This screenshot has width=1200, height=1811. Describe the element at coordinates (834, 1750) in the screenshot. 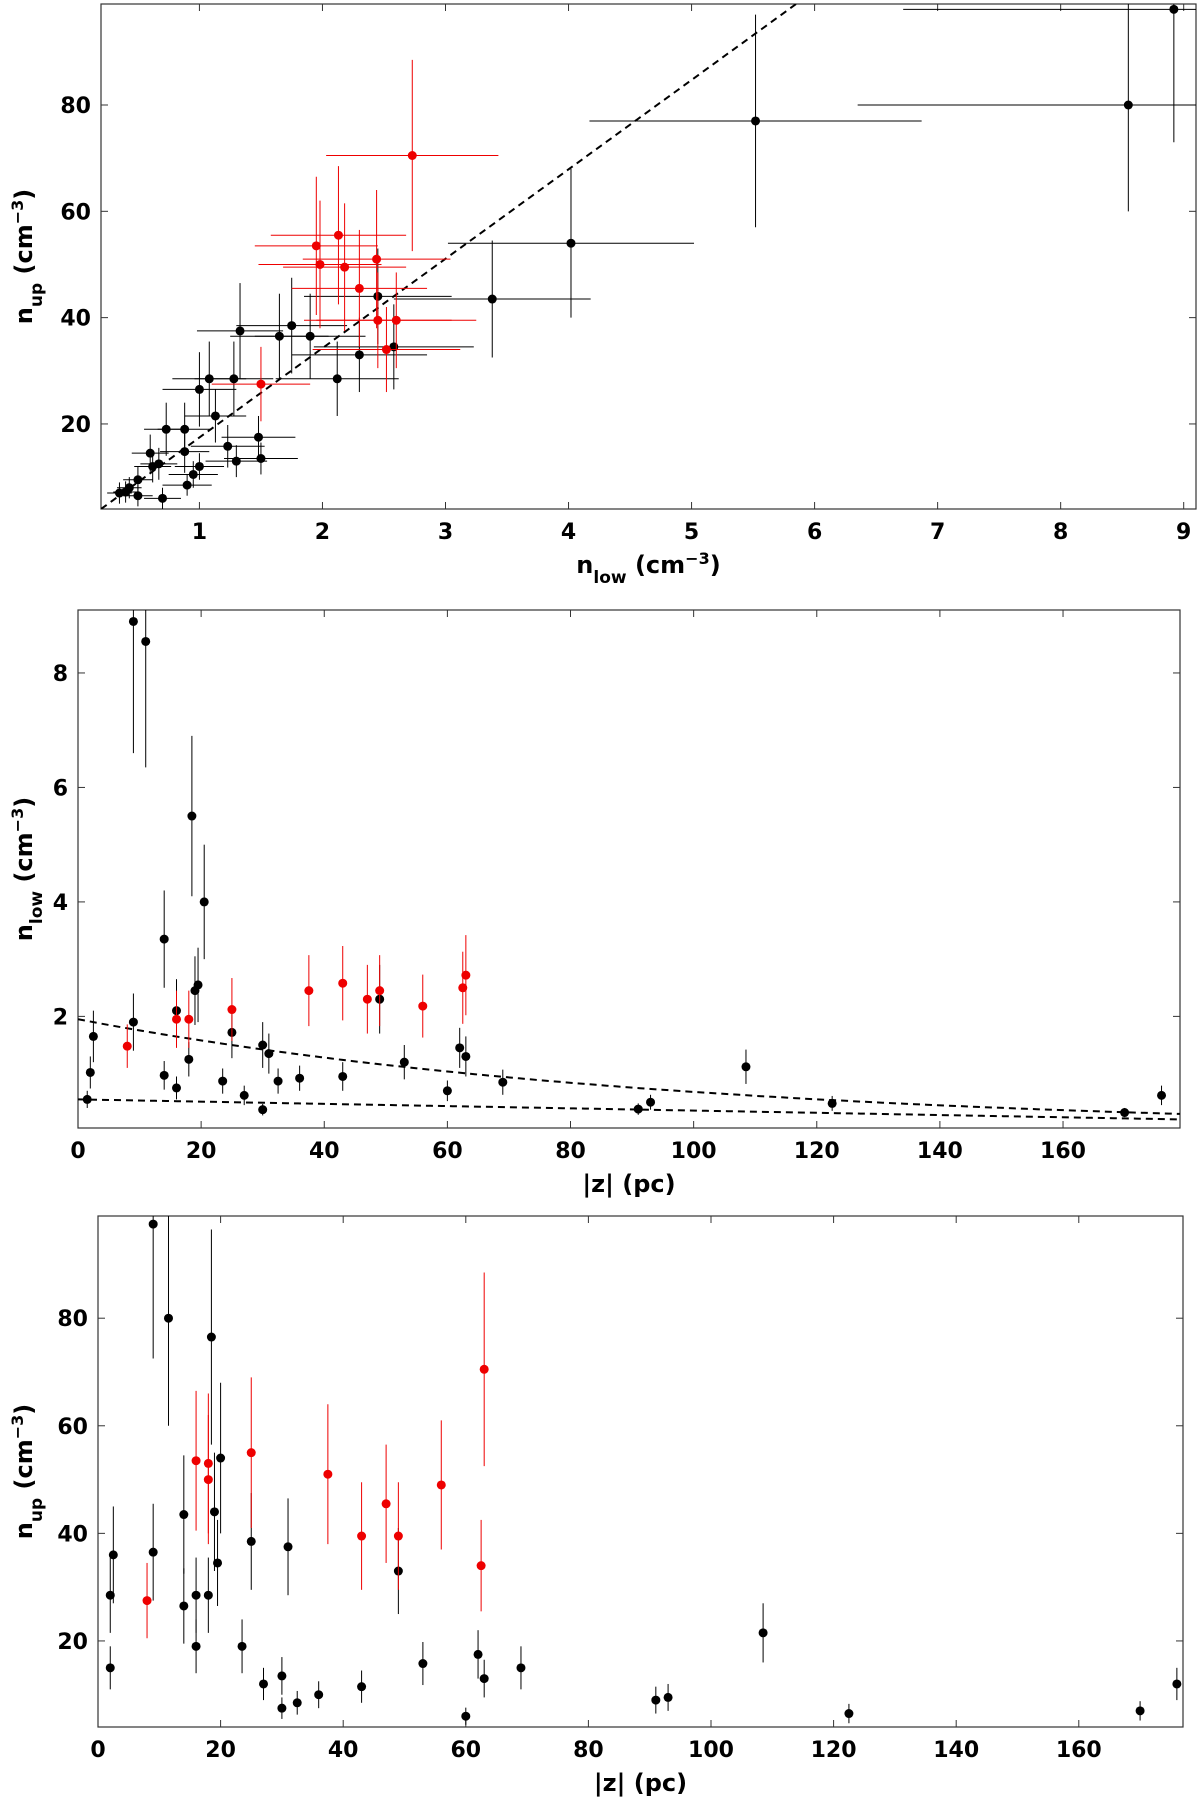

I see `x-tick-label: 120` at that location.